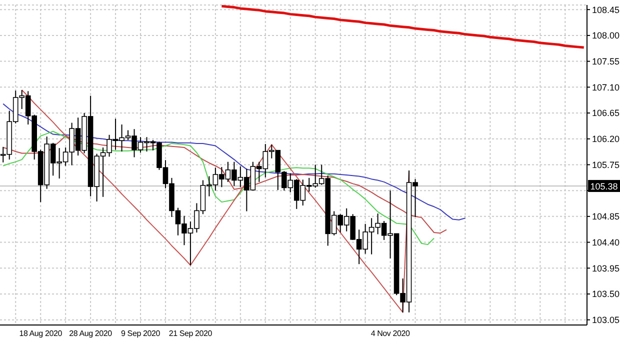 The image size is (620, 343). What do you see at coordinates (606, 217) in the screenshot?
I see `y-tick-label: 104.85` at bounding box center [606, 217].